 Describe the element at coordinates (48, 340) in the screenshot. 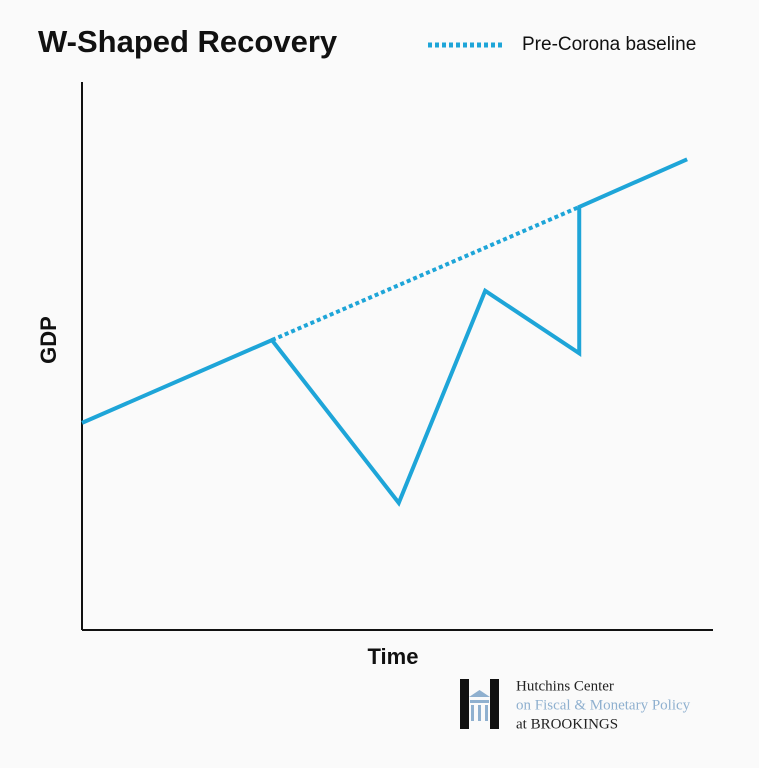

I see `y-axis-label: GDP` at that location.